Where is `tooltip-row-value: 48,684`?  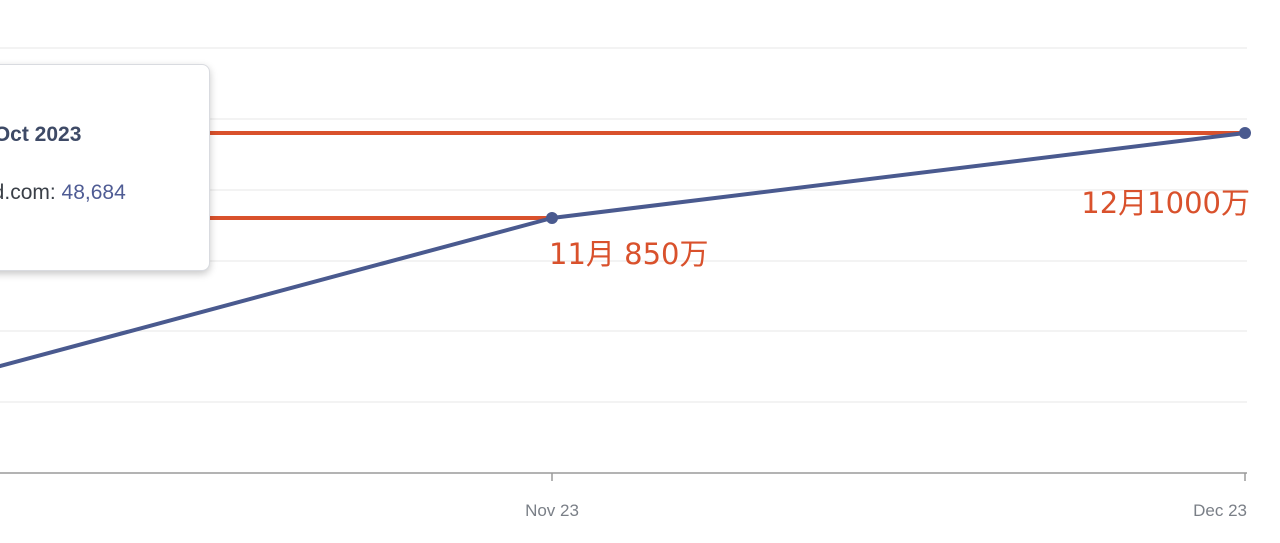
tooltip-row-value: 48,684 is located at coordinates (94, 192).